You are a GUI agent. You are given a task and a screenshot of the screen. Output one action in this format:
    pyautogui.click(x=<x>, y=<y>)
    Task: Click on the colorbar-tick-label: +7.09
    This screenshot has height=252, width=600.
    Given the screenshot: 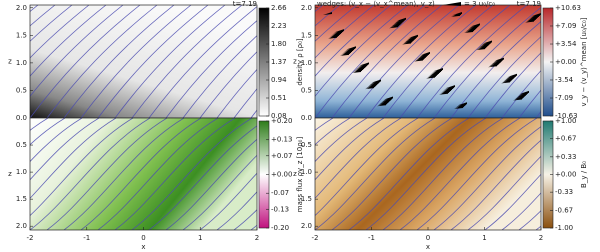 What is the action you would take?
    pyautogui.click(x=565, y=26)
    